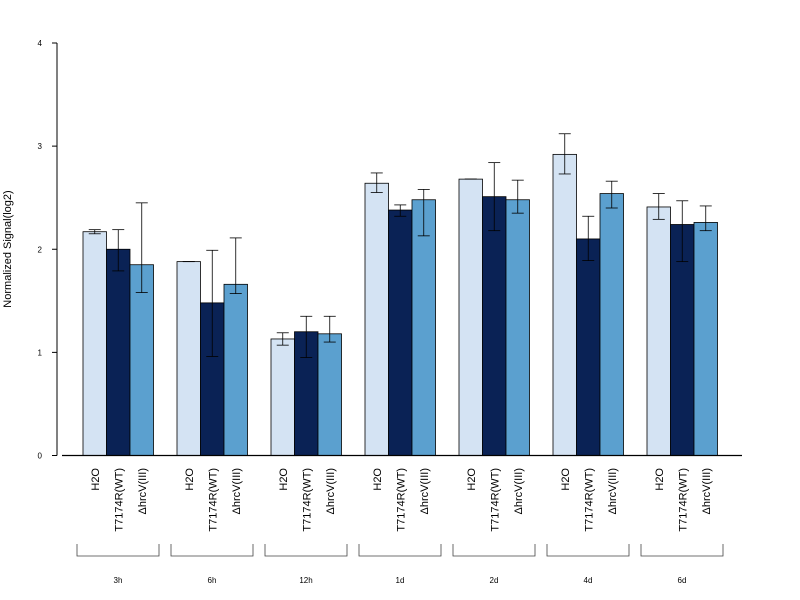  I want to click on y-tick-label: 4, so click(40, 43).